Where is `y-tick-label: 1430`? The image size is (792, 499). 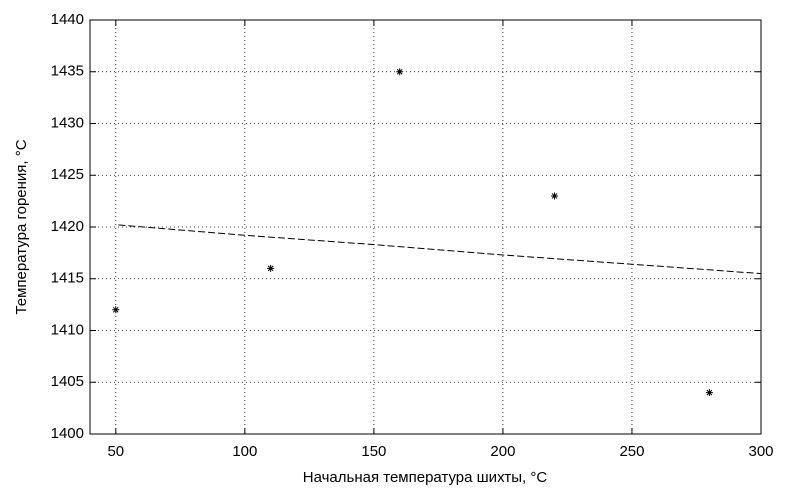 y-tick-label: 1430 is located at coordinates (67, 122).